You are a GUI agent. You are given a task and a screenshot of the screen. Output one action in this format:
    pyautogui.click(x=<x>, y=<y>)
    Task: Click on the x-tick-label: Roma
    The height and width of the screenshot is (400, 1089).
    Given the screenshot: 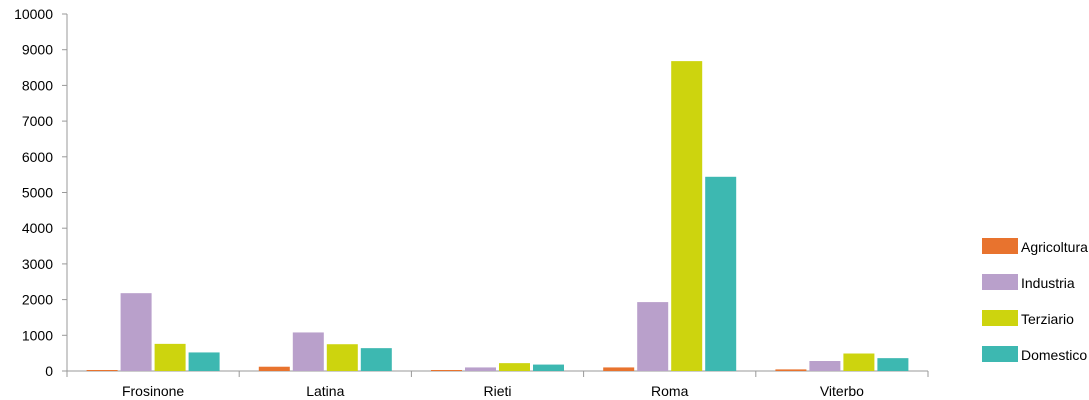 What is the action you would take?
    pyautogui.click(x=670, y=391)
    